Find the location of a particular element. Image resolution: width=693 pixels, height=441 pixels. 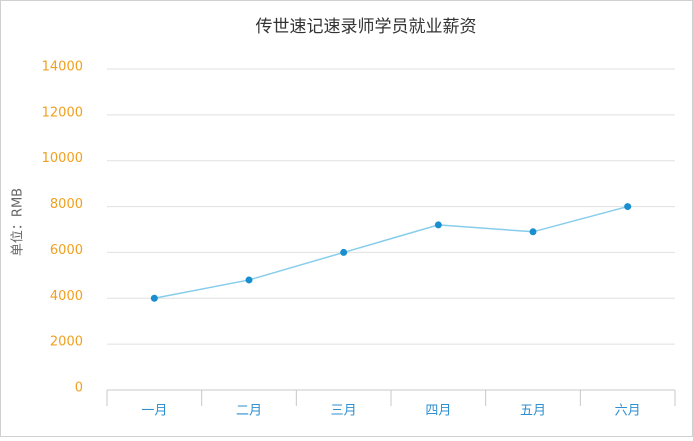

x-tick-label: 五月 is located at coordinates (533, 411).